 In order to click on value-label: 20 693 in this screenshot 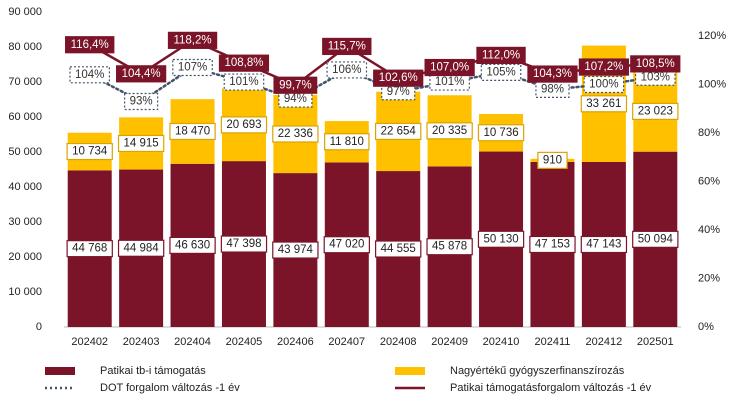, I will do `click(243, 125)`.